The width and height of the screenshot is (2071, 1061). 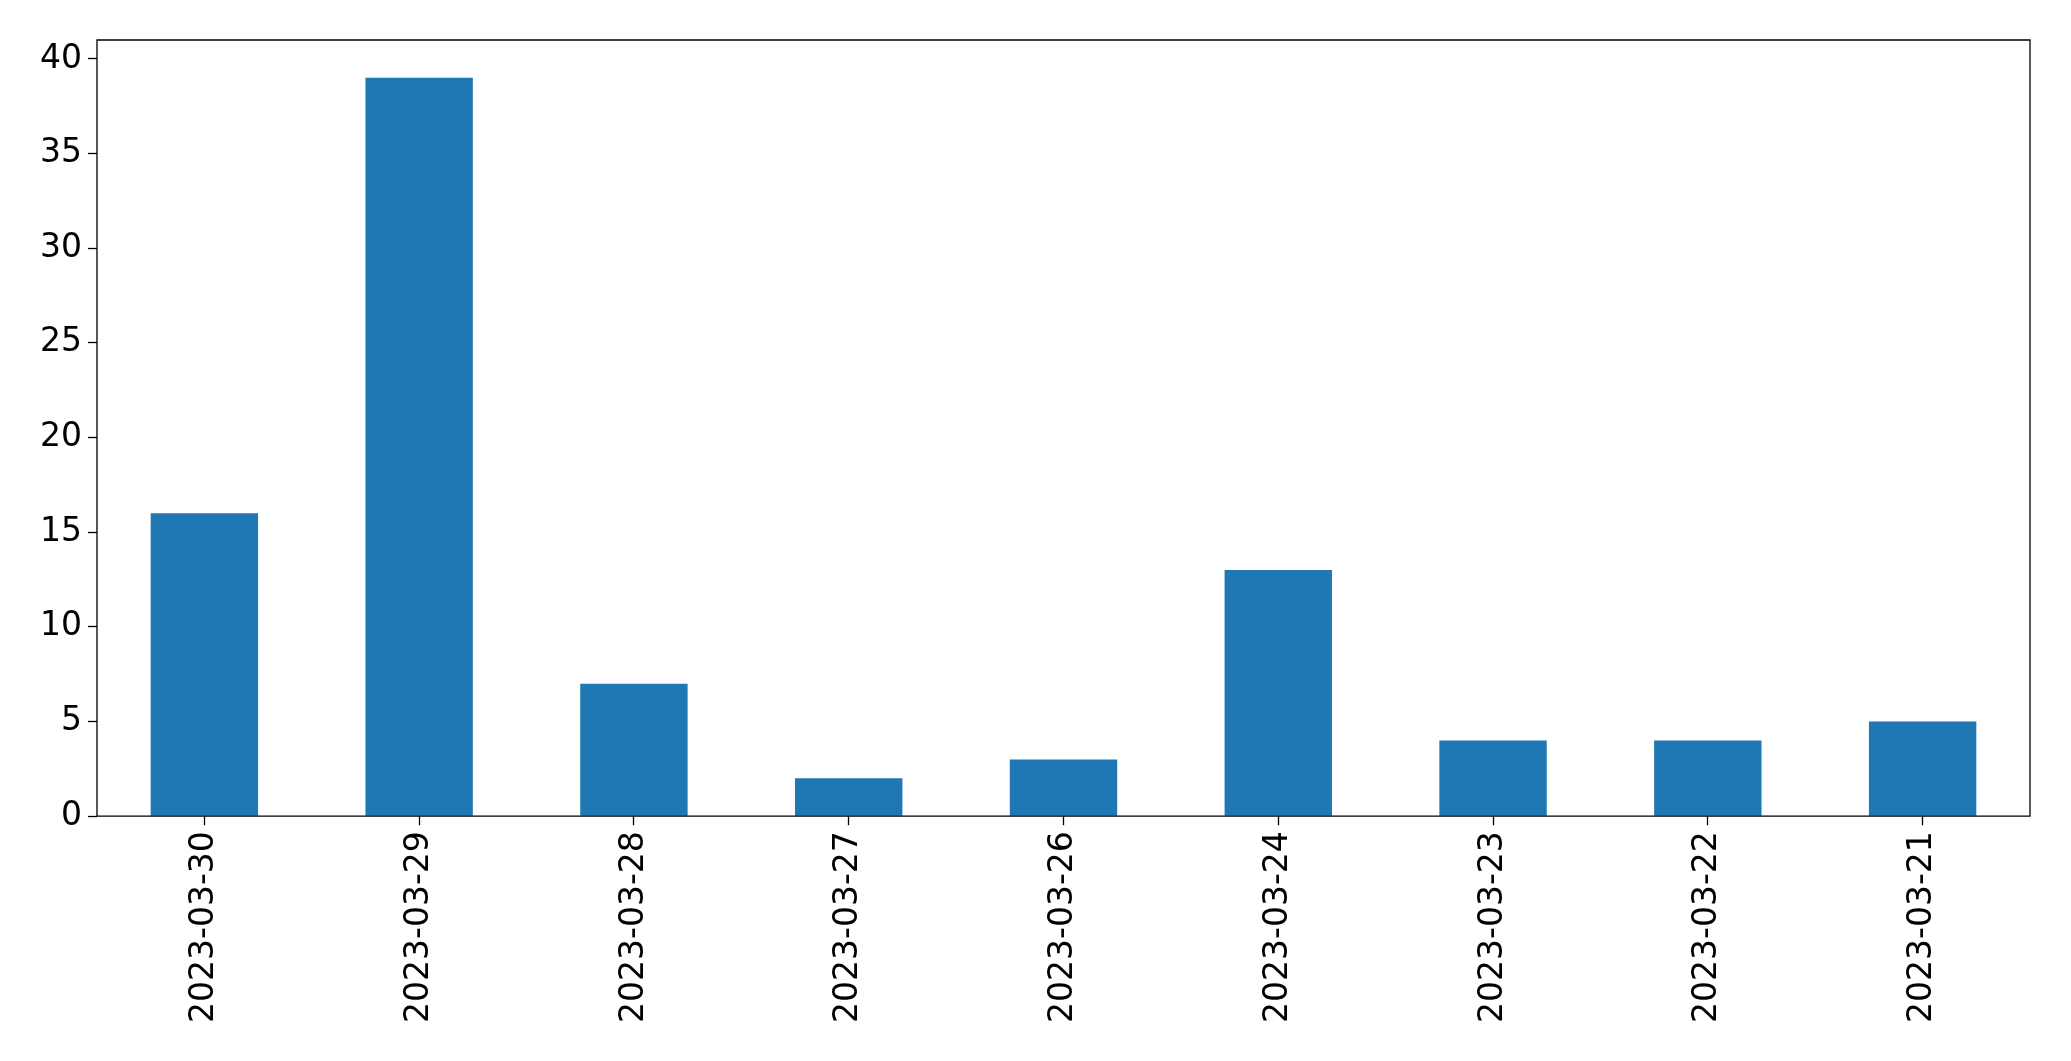 What do you see at coordinates (1490, 927) in the screenshot?
I see `x-tick-label: 2023-03-23` at bounding box center [1490, 927].